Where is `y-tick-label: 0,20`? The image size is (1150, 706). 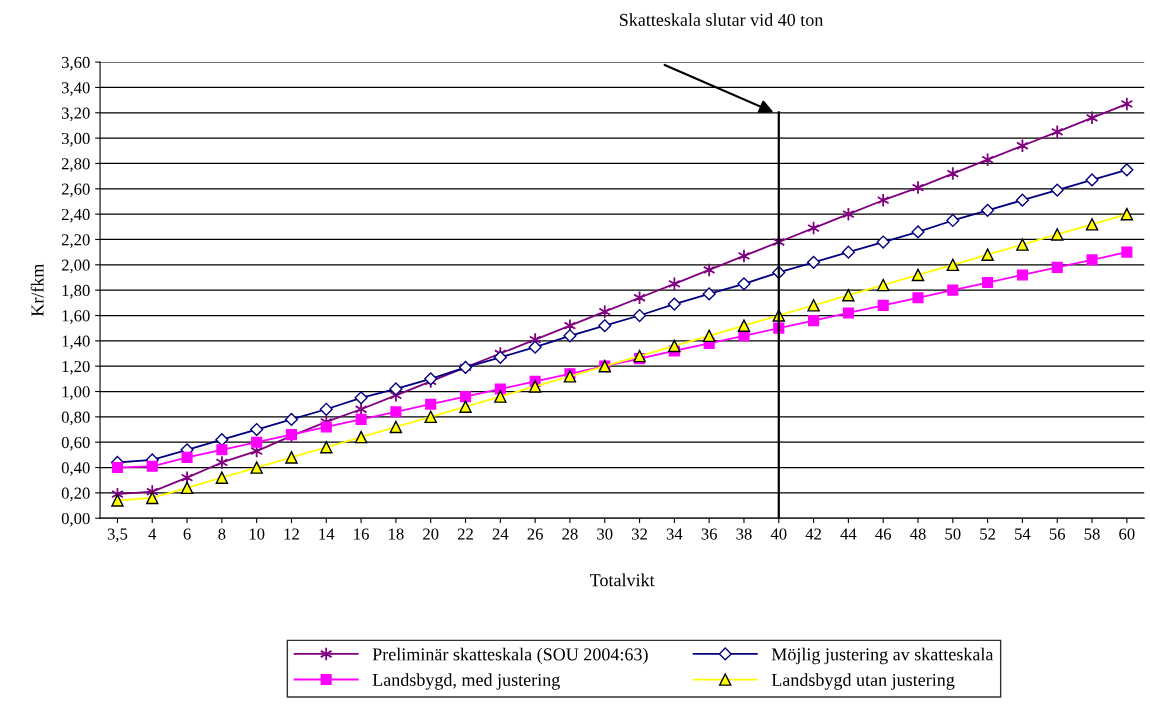
y-tick-label: 0,20 is located at coordinates (75, 494).